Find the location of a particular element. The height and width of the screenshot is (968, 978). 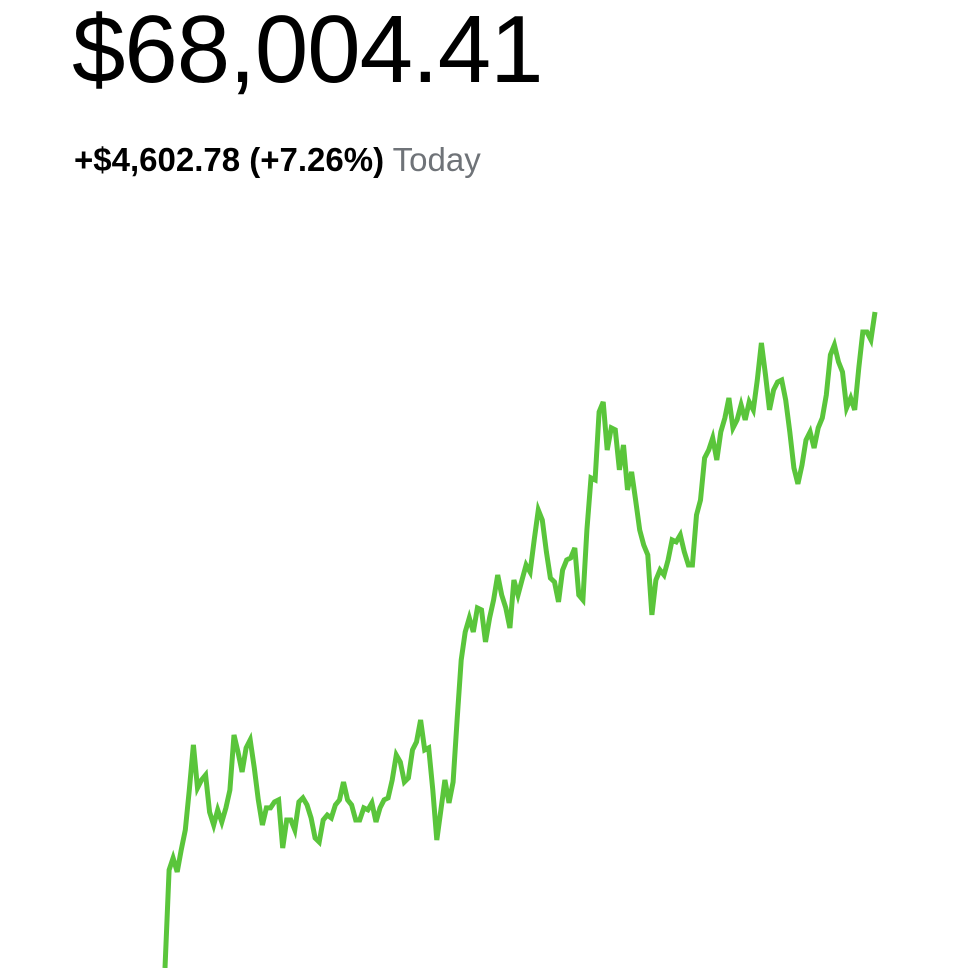

period-label: Today is located at coordinates (436, 159).